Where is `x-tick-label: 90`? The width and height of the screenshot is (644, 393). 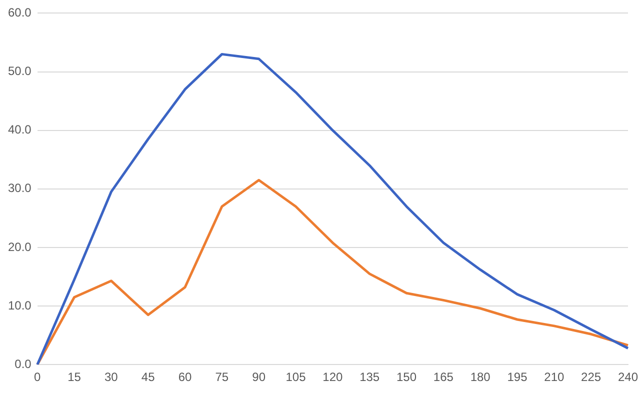
x-tick-label: 90 is located at coordinates (259, 377).